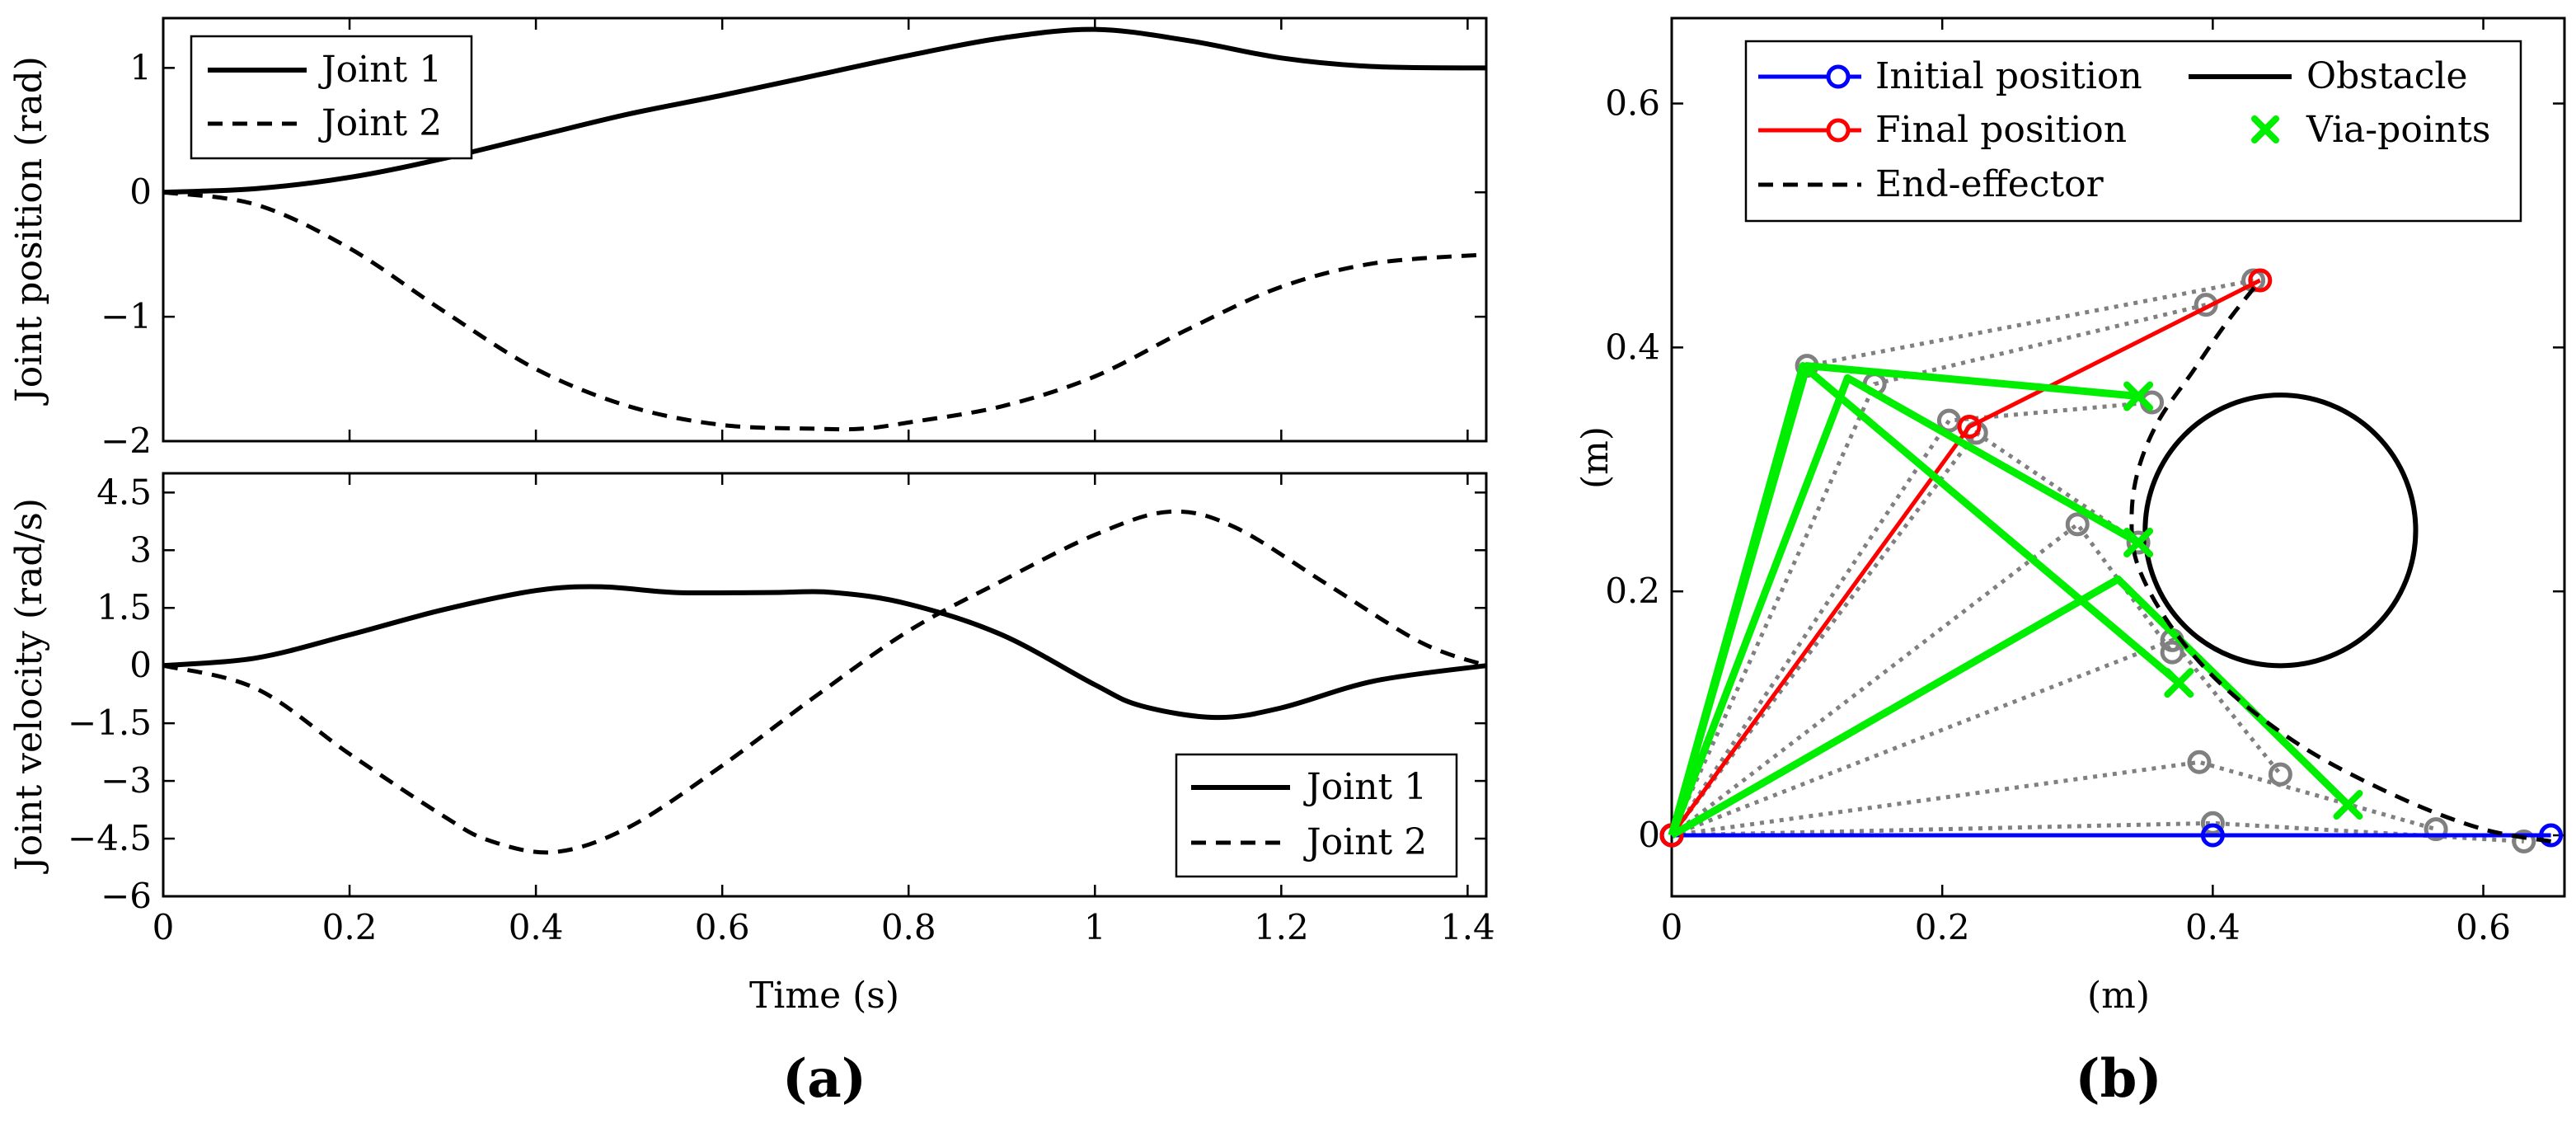 The image size is (2576, 1128). Describe the element at coordinates (2265, 129) in the screenshot. I see `legend-via-marker` at that location.